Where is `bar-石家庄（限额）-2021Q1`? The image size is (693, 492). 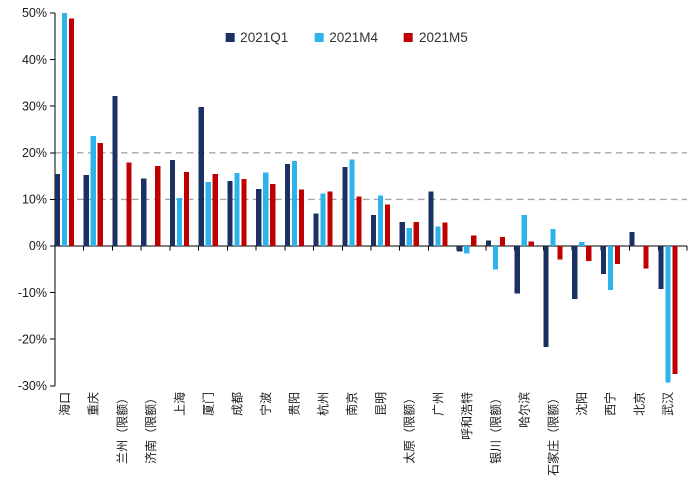 bar-石家庄（限额）-2021Q1 is located at coordinates (546, 297).